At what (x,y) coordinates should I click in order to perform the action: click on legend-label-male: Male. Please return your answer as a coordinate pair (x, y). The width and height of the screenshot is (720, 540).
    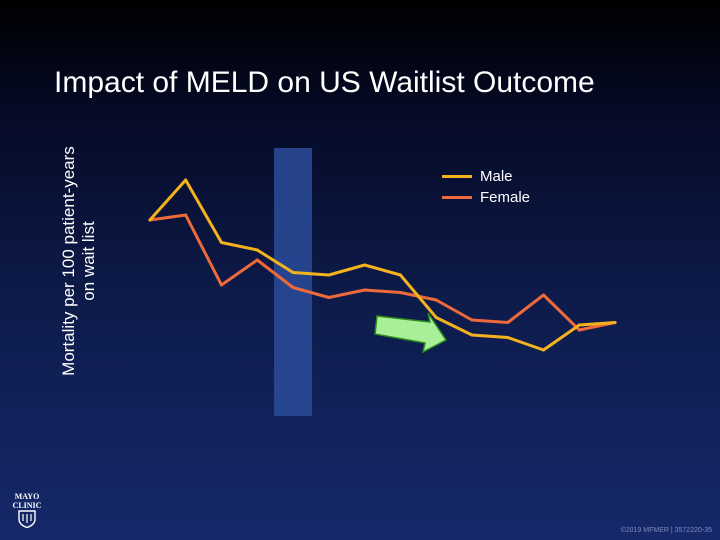
    Looking at the image, I should click on (496, 176).